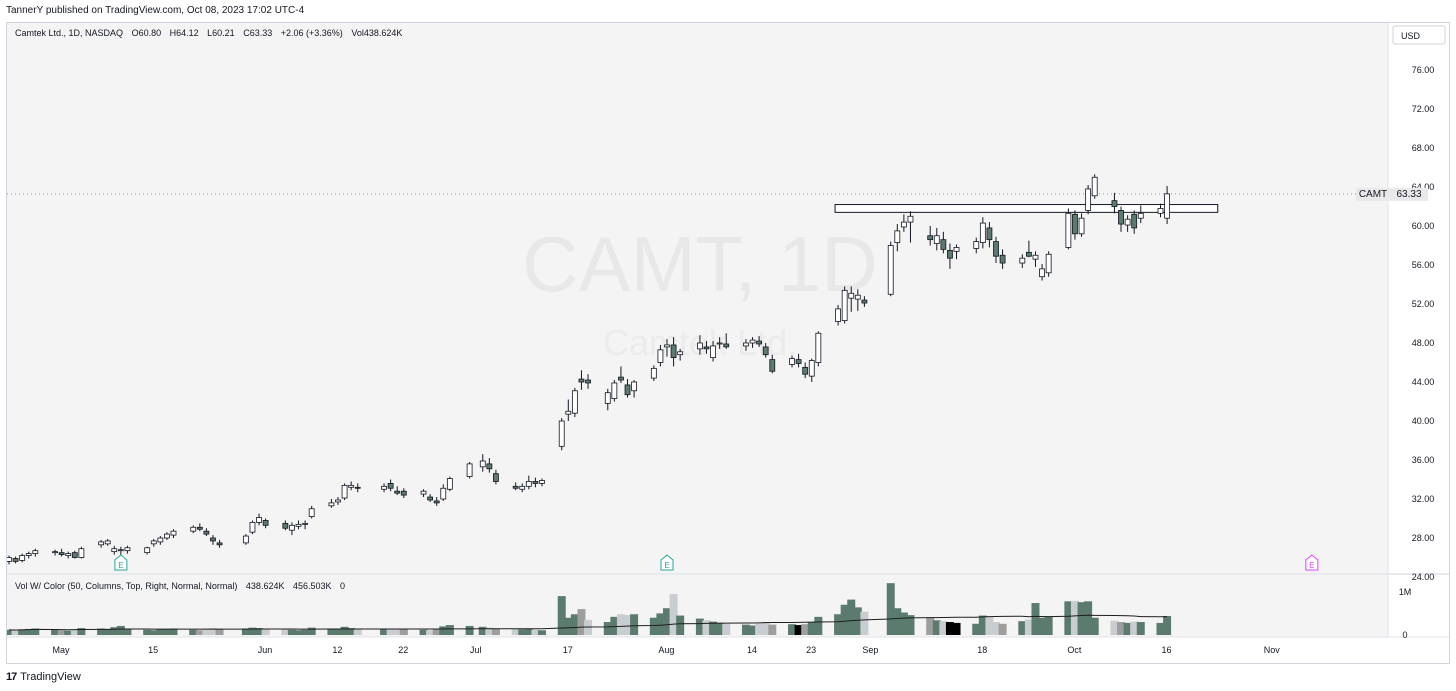 The height and width of the screenshot is (691, 1456). I want to click on price-tick-label: 52.00, so click(1423, 304).